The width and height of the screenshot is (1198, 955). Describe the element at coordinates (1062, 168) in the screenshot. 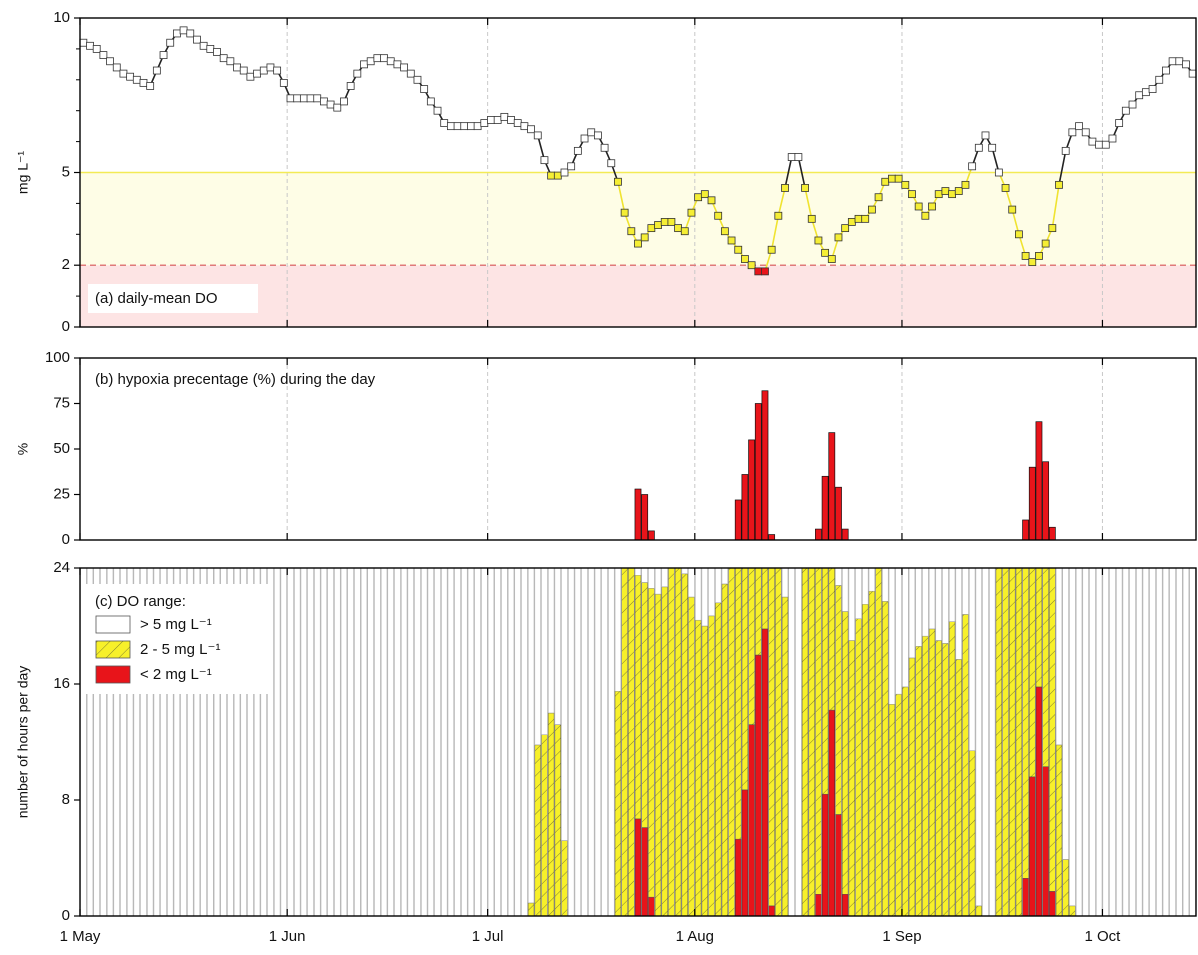

I see `line-segment` at that location.